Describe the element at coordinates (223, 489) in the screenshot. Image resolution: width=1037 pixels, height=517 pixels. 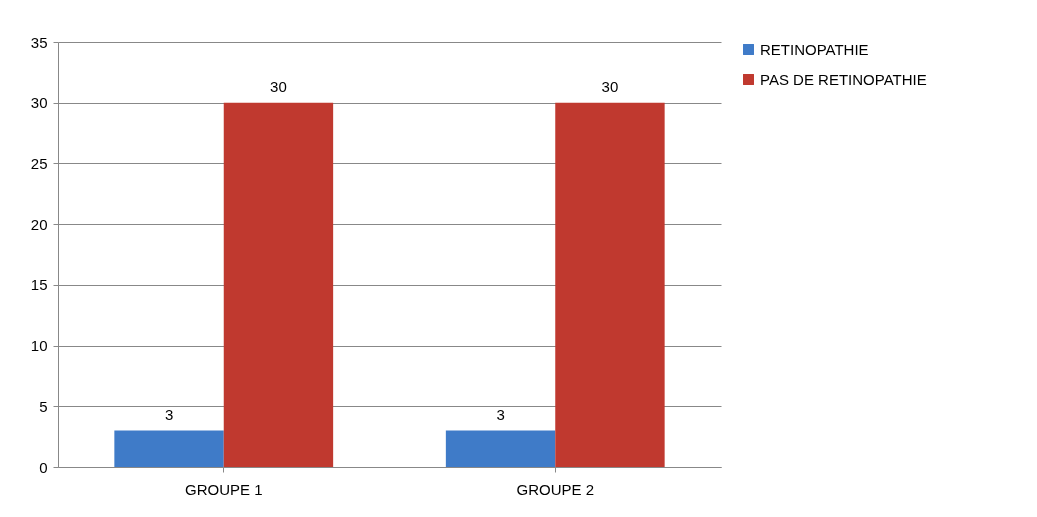
I see `x-tick-label: GROUPE 1` at that location.